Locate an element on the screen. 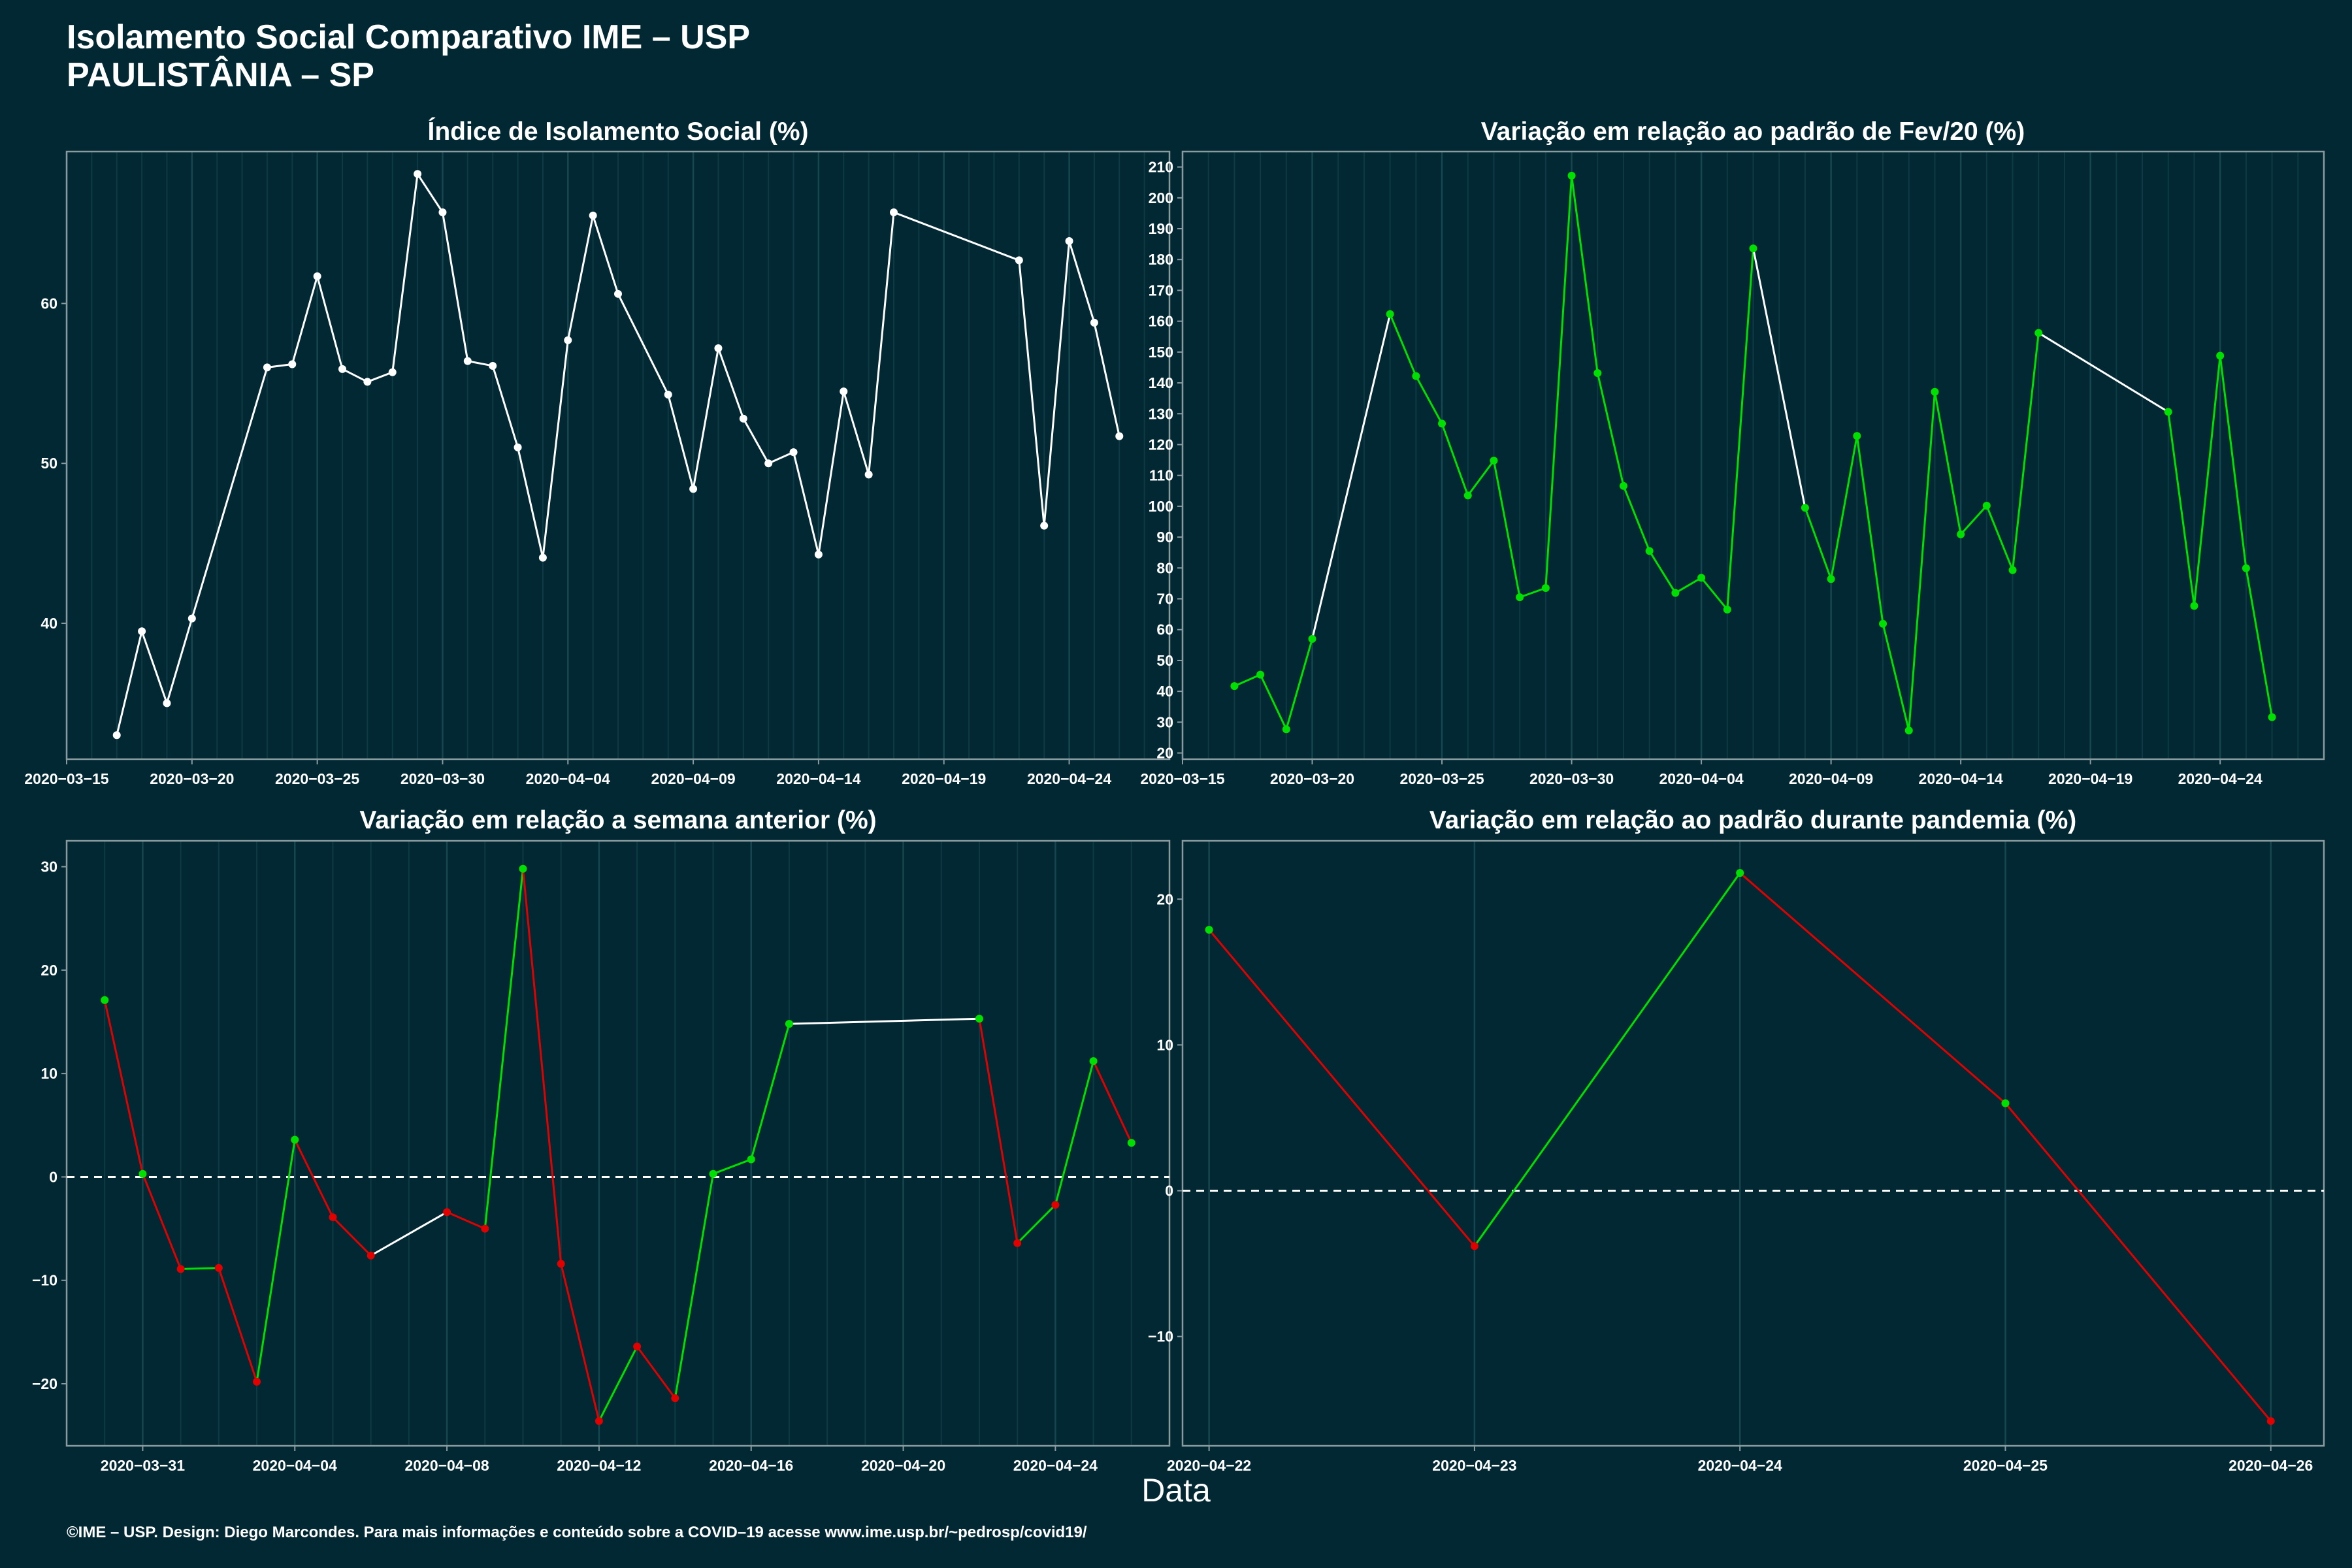 This screenshot has width=2352, height=1568. y-tick-label: 70 is located at coordinates (1164, 599).